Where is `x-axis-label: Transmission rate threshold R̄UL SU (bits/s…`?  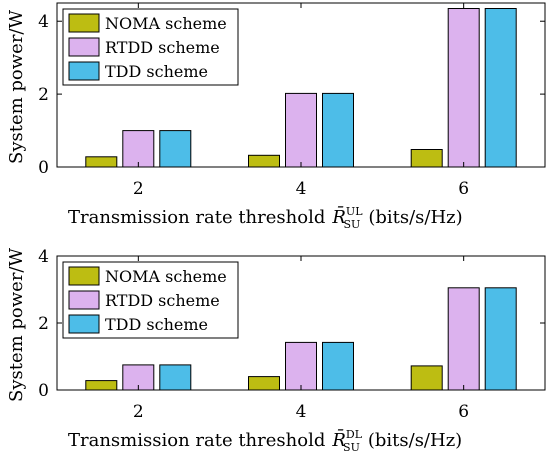
x-axis-label: Transmission rate threshold R̄UL SU (bits/s… is located at coordinates (265, 218).